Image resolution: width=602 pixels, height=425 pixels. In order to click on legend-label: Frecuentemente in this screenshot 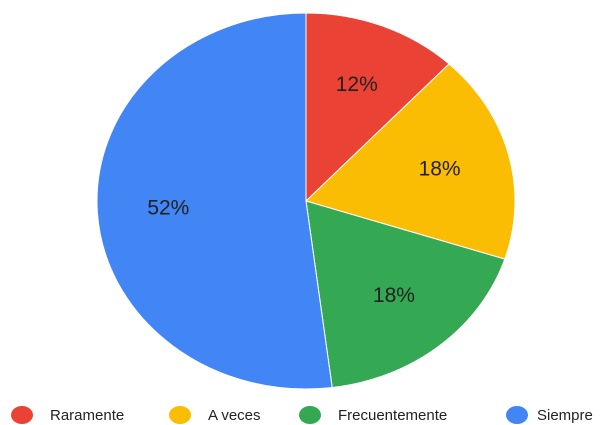, I will do `click(392, 415)`.